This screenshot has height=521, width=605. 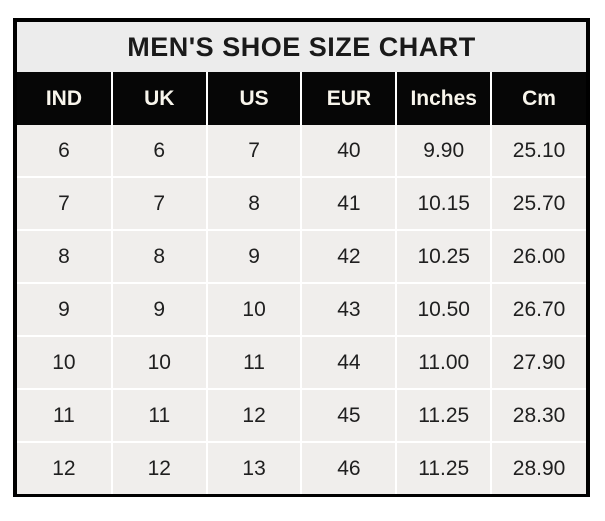 I want to click on header-row: IND UK US EUR Inches Cm, so click(x=301, y=98).